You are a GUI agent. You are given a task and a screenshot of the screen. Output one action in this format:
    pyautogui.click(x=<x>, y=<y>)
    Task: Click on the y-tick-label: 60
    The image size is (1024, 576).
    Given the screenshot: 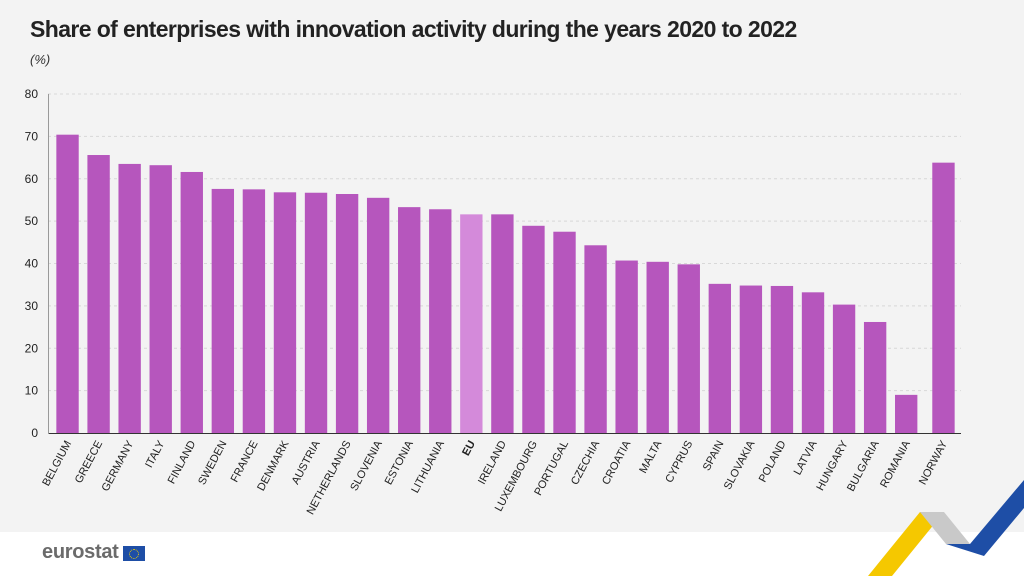 What is the action you would take?
    pyautogui.click(x=32, y=179)
    